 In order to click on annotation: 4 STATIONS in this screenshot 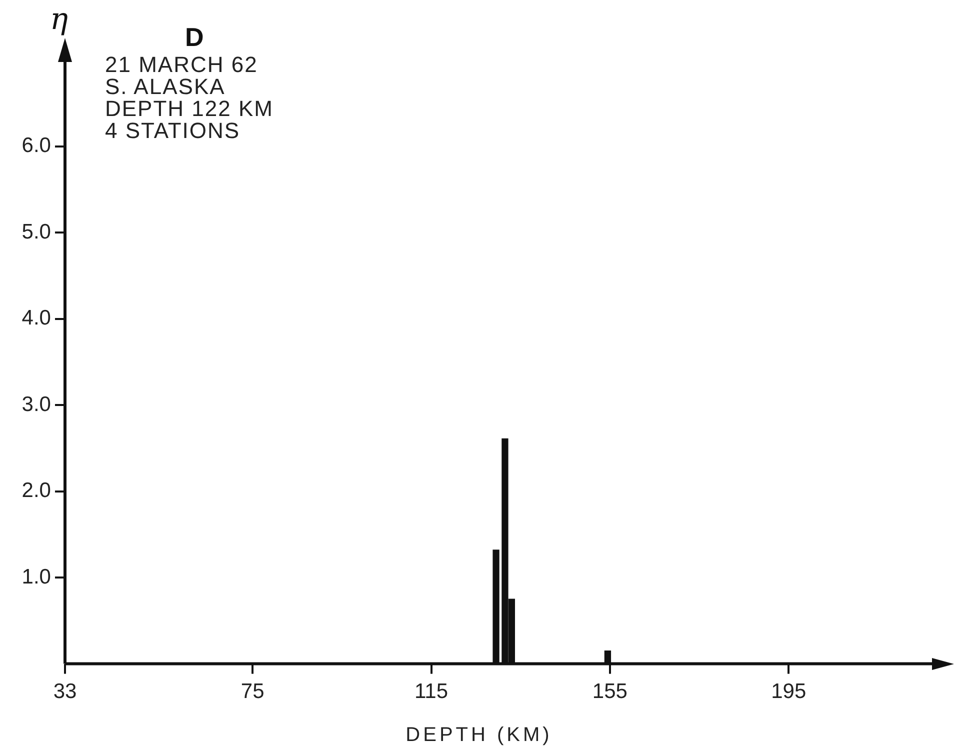, I will do `click(173, 130)`.